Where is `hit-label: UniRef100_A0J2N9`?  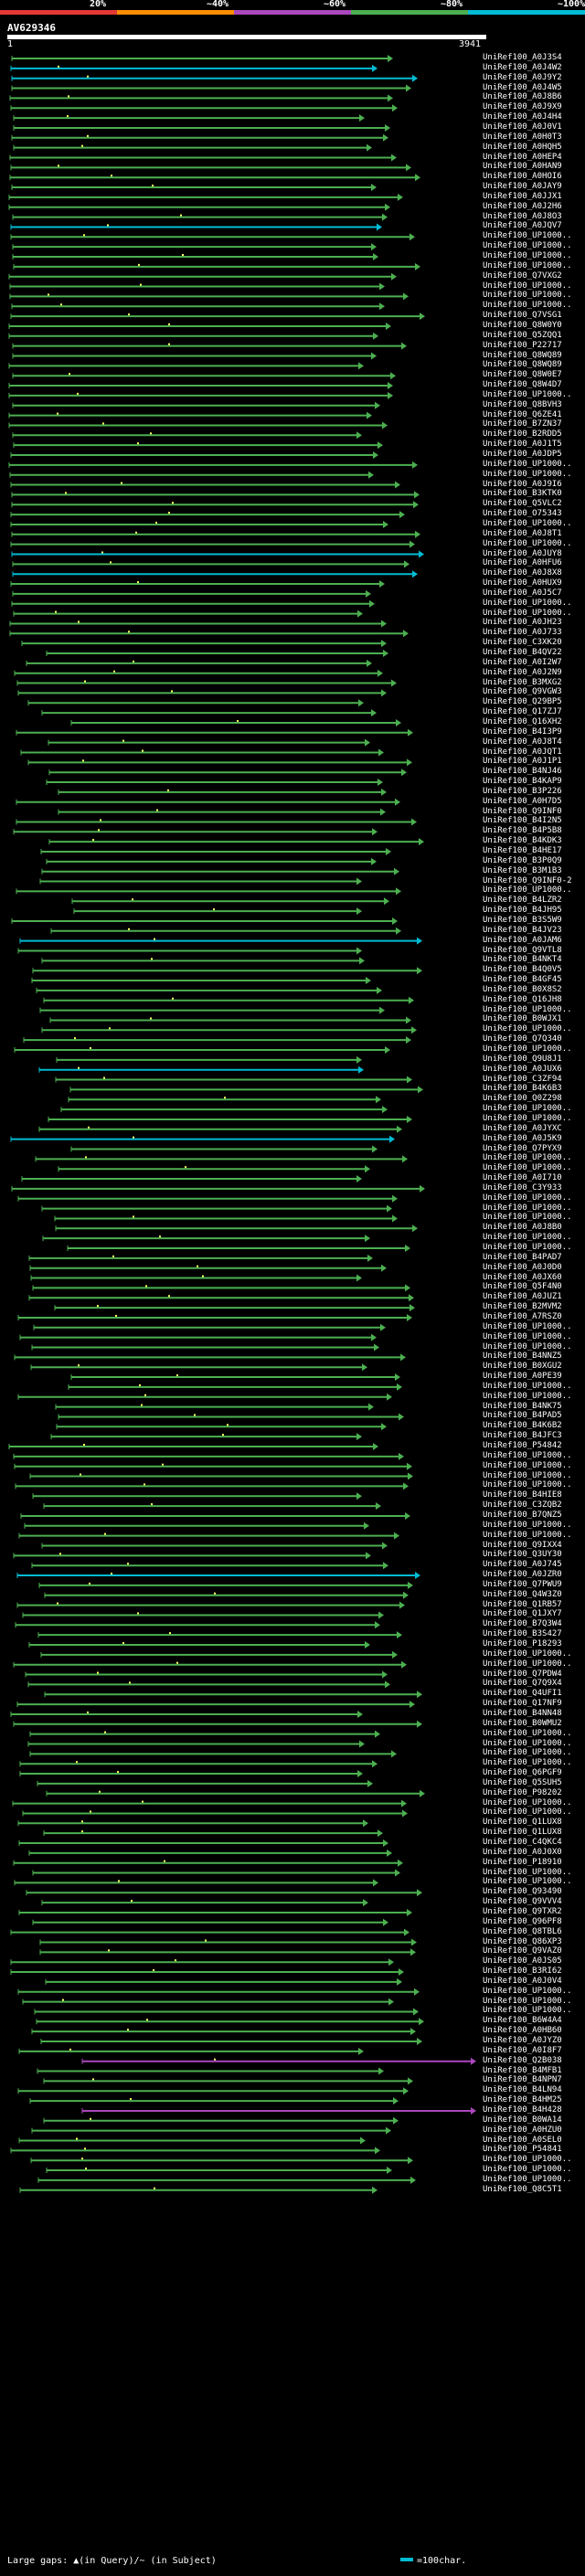 hit-label: UniRef100_A0J2N9 is located at coordinates (522, 672).